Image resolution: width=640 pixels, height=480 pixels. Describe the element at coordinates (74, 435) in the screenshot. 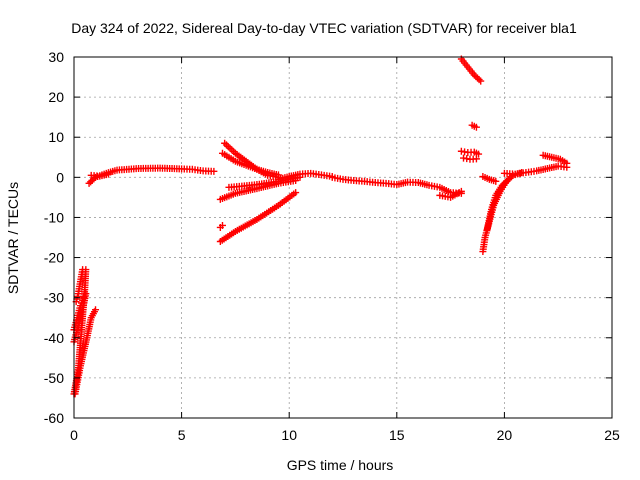

I see `x-tick-label: 0` at that location.